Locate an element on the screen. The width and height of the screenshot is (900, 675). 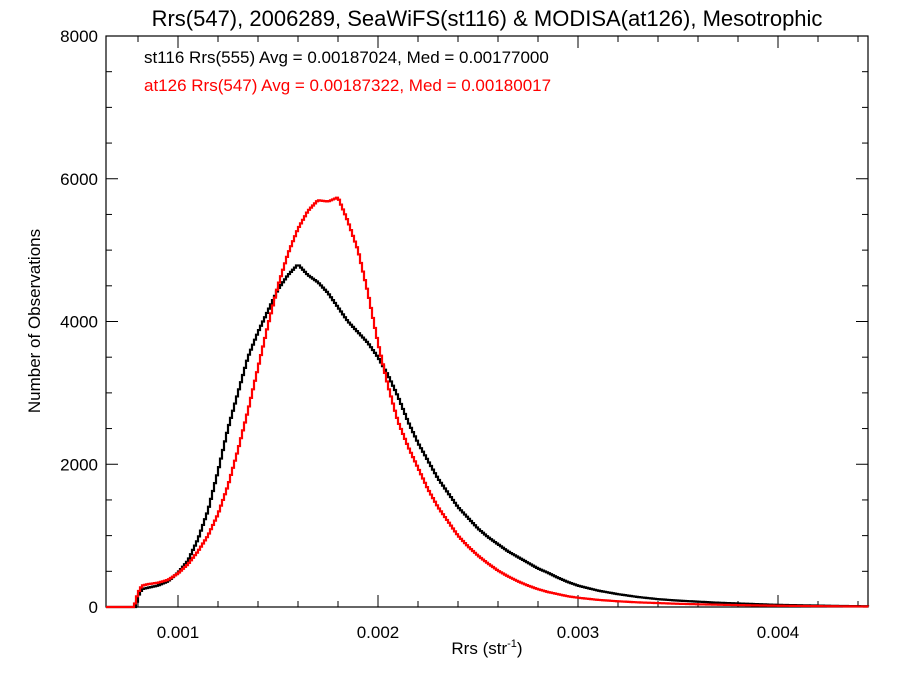
x-tick-label: 0.002 is located at coordinates (378, 632).